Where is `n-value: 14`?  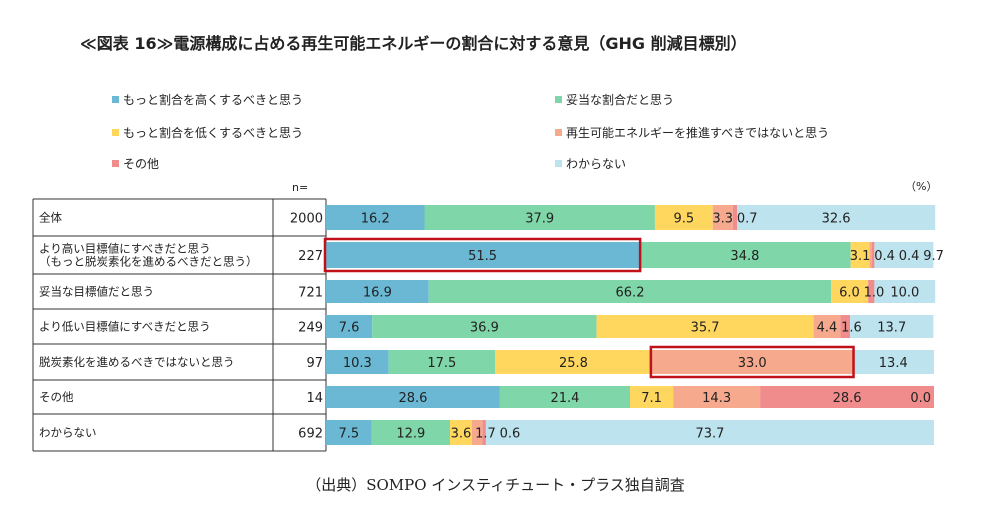 n-value: 14 is located at coordinates (314, 398).